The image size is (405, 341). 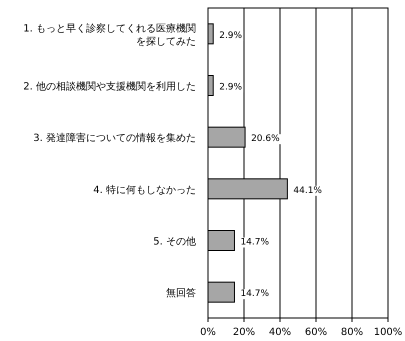 I want to click on x-tick-label: 60%, so click(x=316, y=332).